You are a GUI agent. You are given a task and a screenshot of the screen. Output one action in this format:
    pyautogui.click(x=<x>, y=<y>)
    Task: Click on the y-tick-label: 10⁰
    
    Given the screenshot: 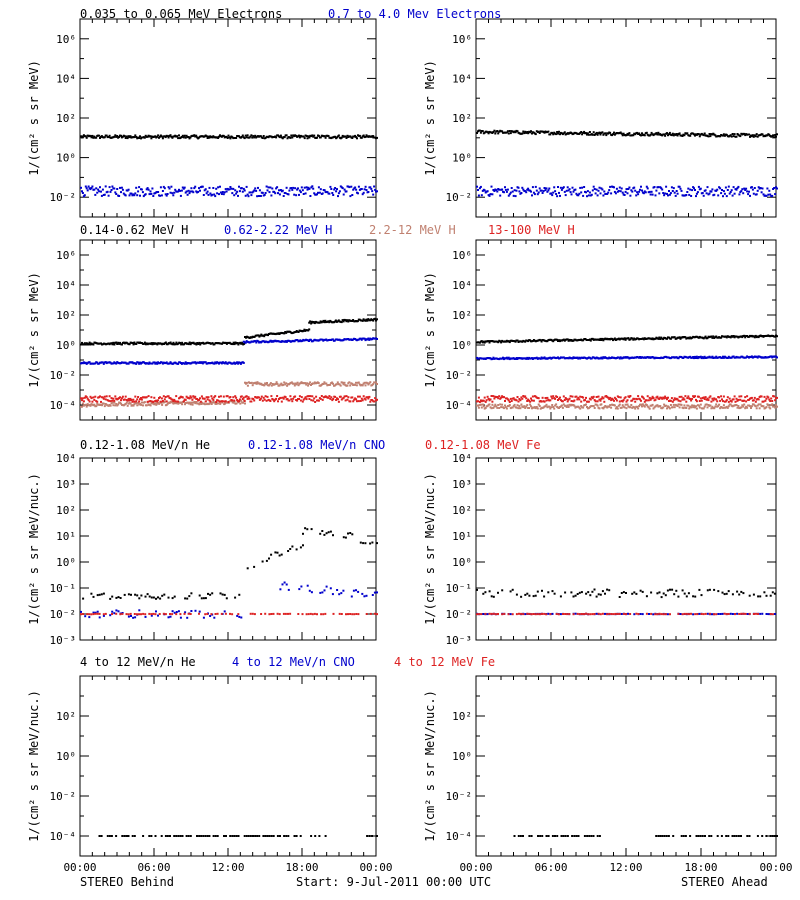 What is the action you would take?
    pyautogui.click(x=66, y=158)
    